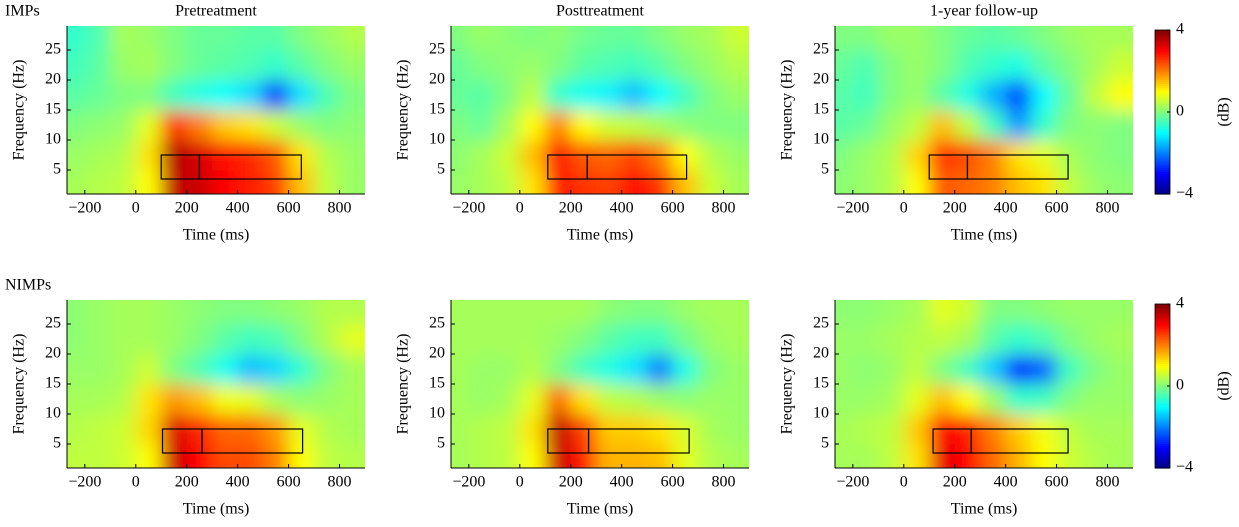  I want to click on heatmap-clip, so click(216, 110).